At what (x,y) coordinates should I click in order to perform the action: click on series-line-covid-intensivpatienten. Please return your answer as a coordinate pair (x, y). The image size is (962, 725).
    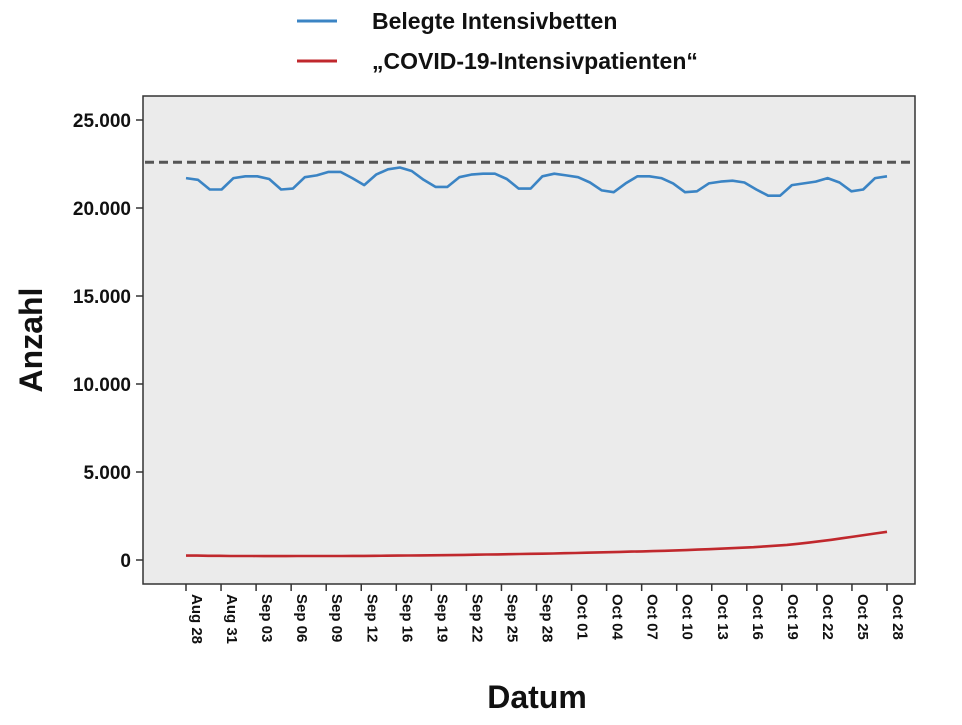
    Looking at the image, I should click on (537, 544).